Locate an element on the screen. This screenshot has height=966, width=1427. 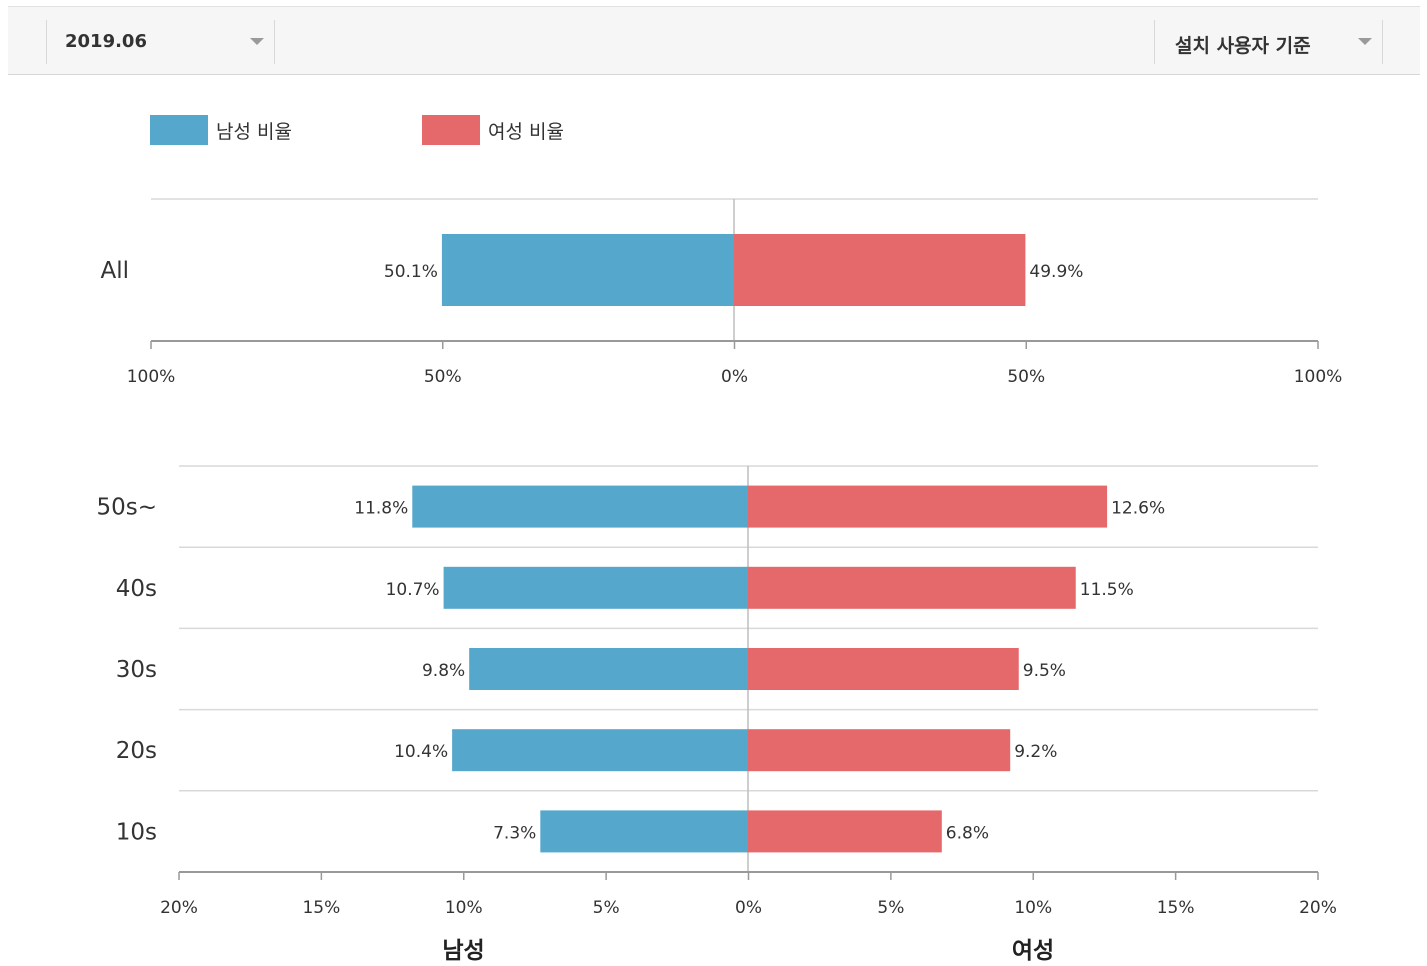
data-label-female: 11.5% is located at coordinates (1107, 590).